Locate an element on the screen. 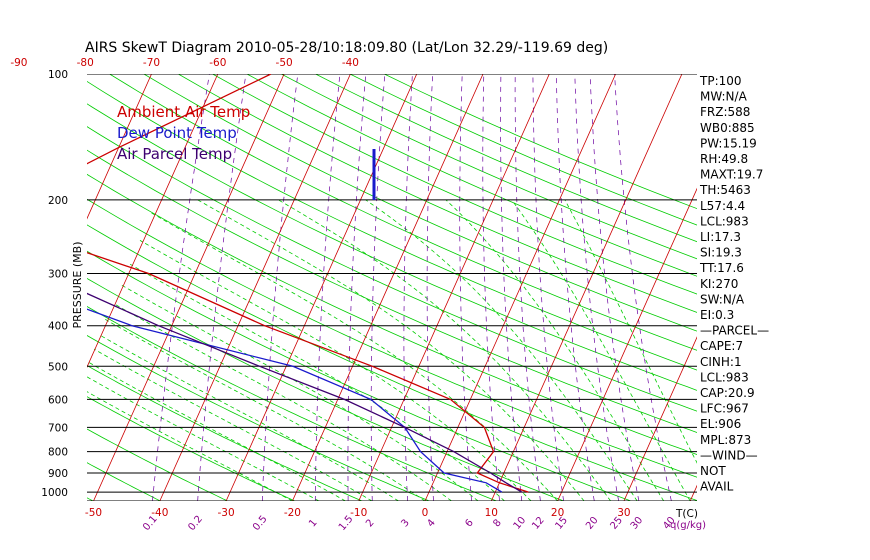 The image size is (870, 560). temp-tick-label: 10 is located at coordinates (491, 513).